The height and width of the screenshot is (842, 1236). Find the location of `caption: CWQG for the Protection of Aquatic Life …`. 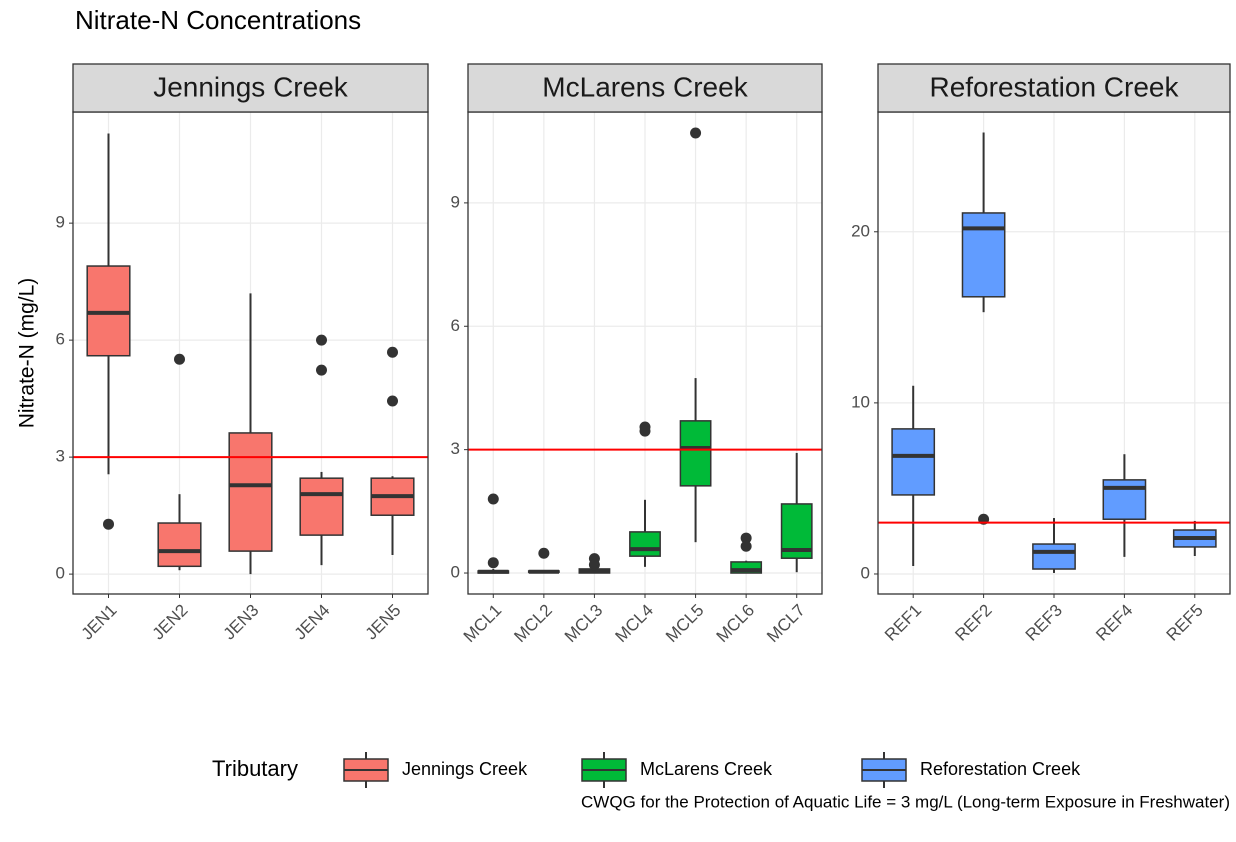

caption: CWQG for the Protection of Aquatic Life … is located at coordinates (905, 801).